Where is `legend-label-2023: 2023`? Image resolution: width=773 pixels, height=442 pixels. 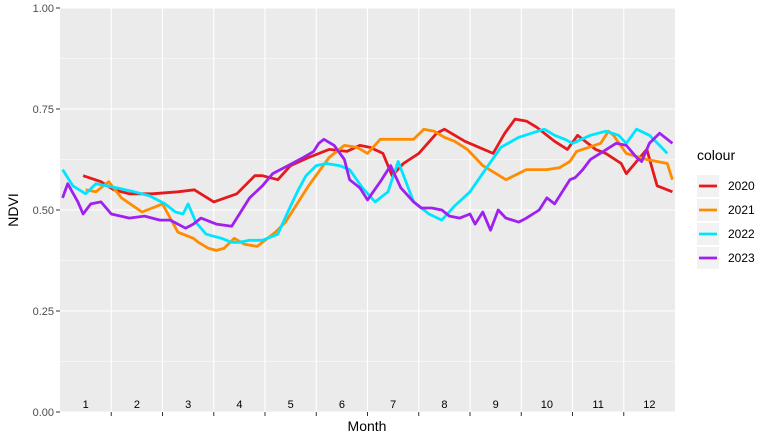 legend-label-2023: 2023 is located at coordinates (741, 258).